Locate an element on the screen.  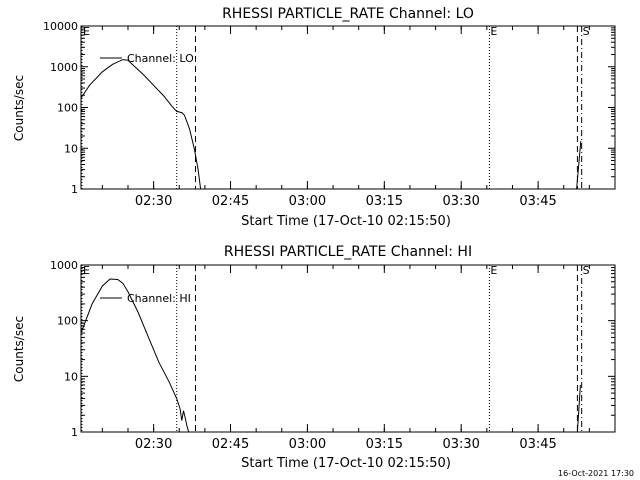
y-axis-label-lo: Counts/sec is located at coordinates (19, 108).